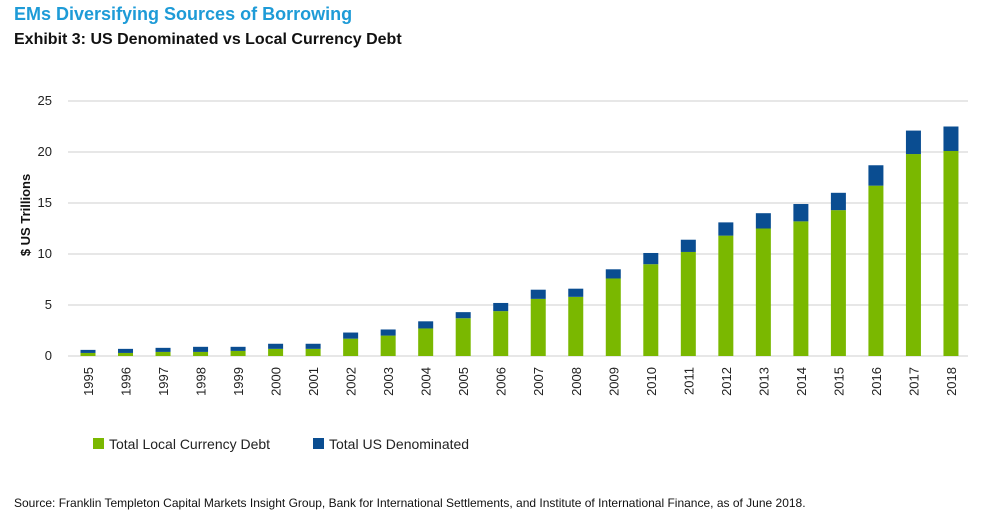  What do you see at coordinates (189, 444) in the screenshot?
I see `legend-label: Total Local Currency Debt` at bounding box center [189, 444].